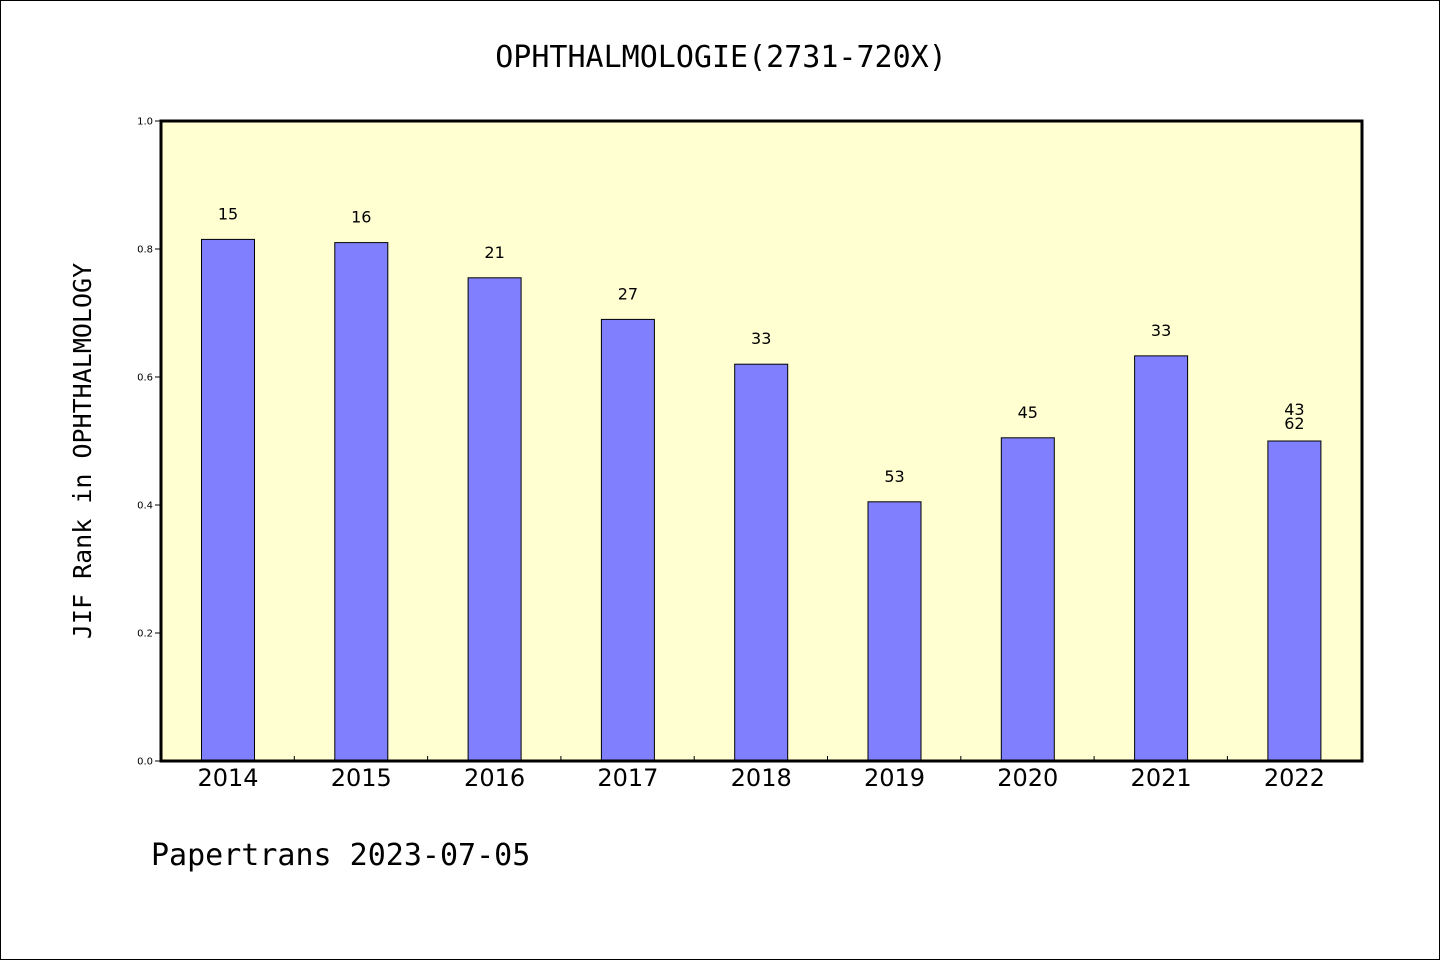 Image resolution: width=1440 pixels, height=961 pixels. I want to click on bar-2015, so click(361, 502).